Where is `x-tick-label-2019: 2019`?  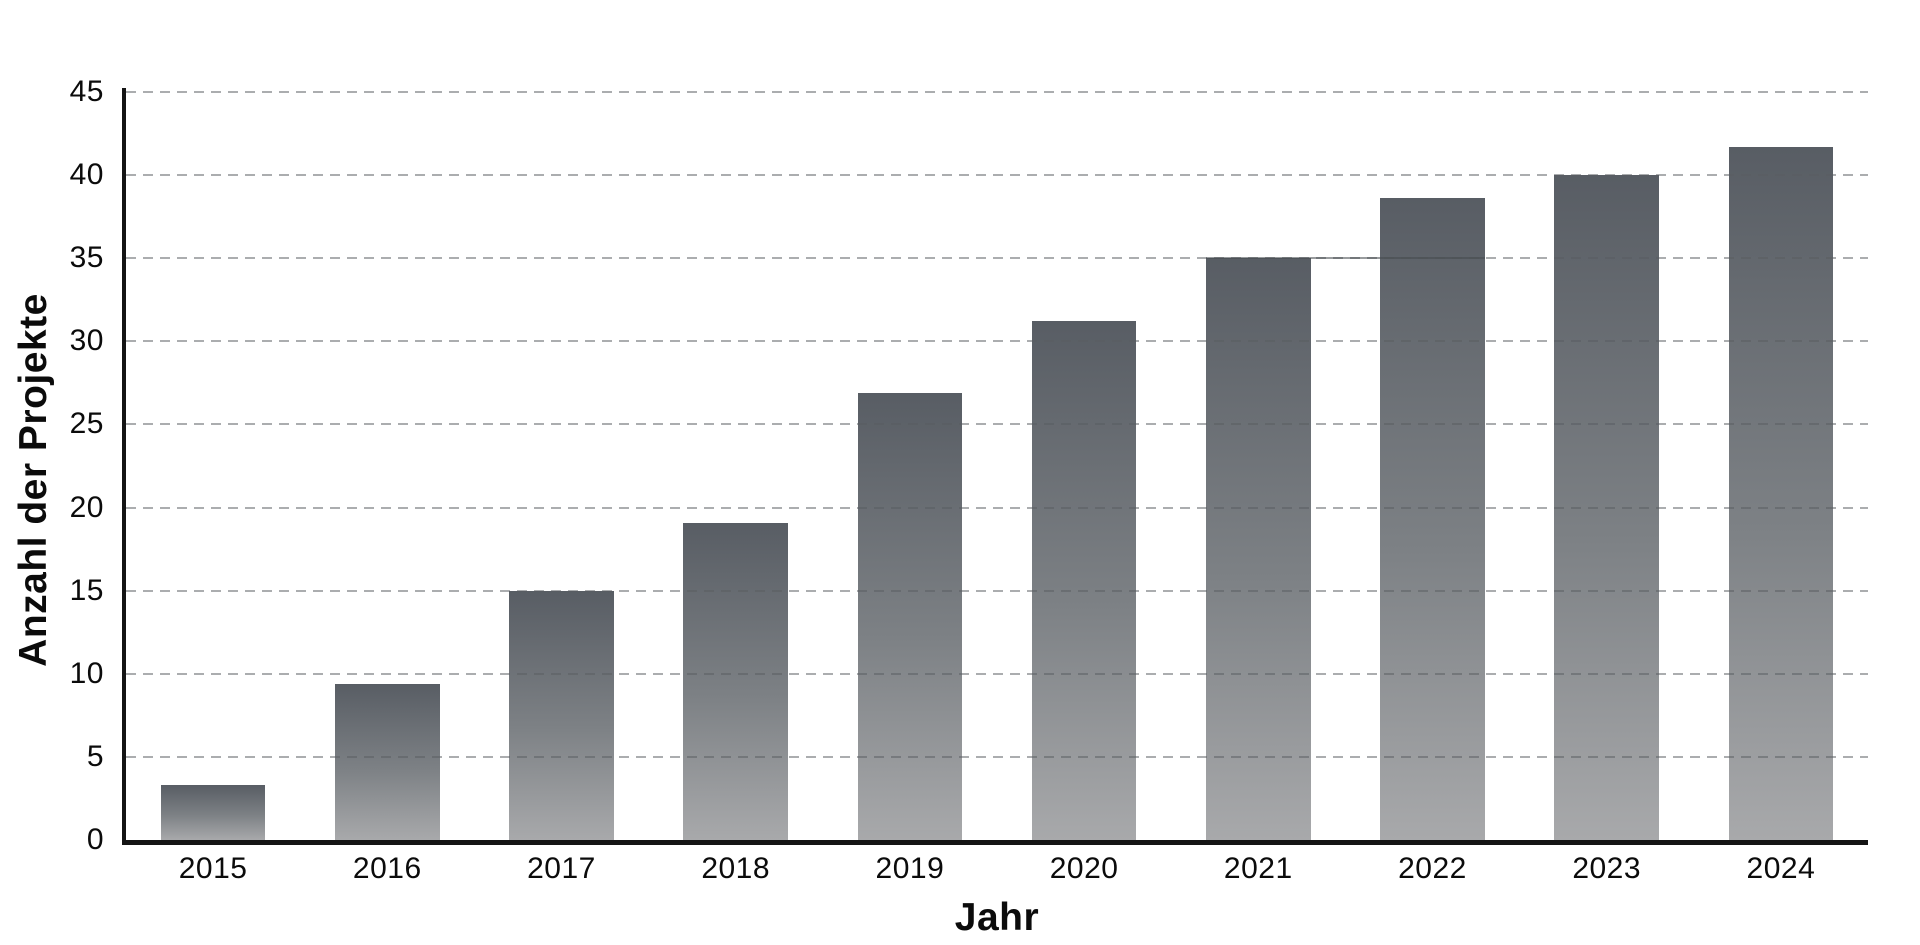
x-tick-label-2019: 2019 is located at coordinates (910, 868).